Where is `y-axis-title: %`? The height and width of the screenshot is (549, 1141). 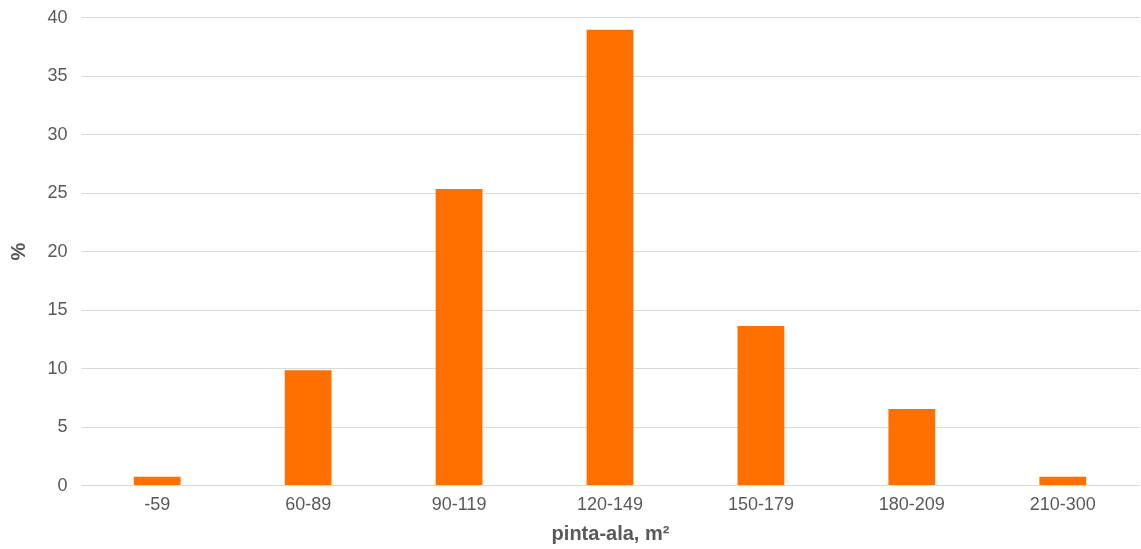
y-axis-title: % is located at coordinates (18, 251).